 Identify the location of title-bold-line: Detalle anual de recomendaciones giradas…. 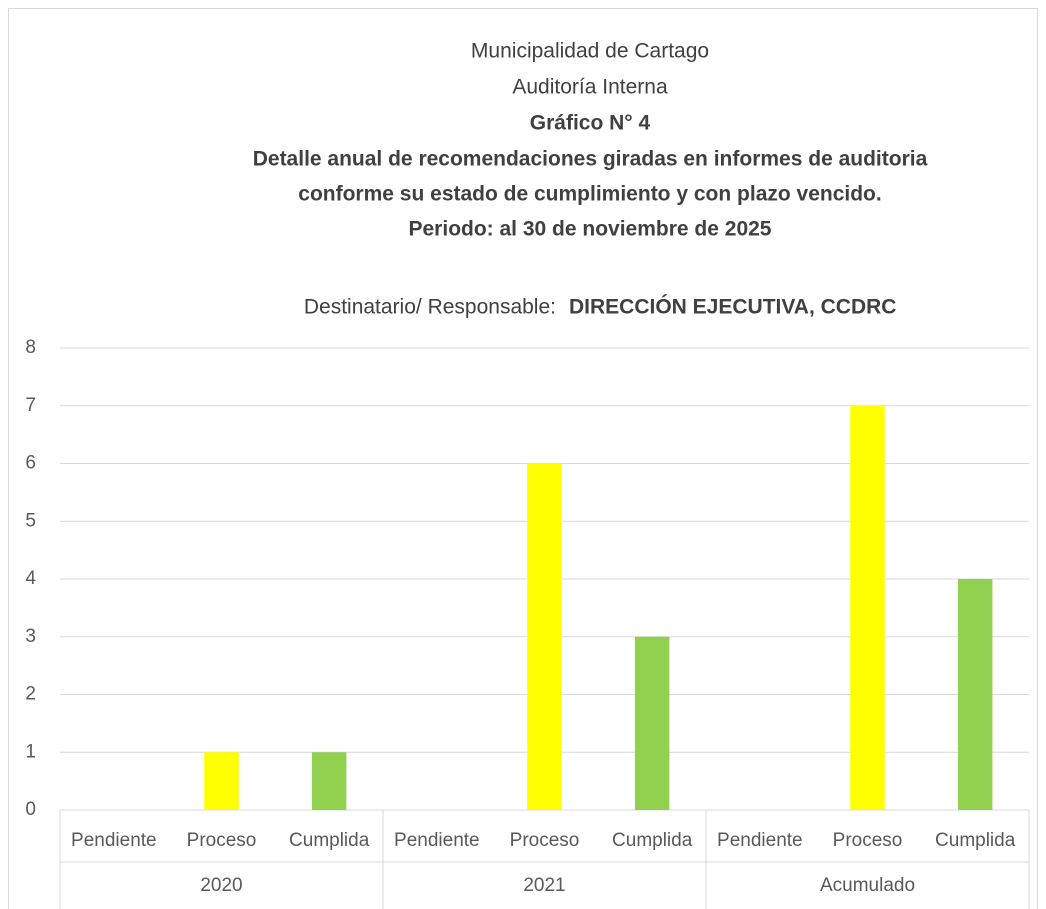
(590, 159).